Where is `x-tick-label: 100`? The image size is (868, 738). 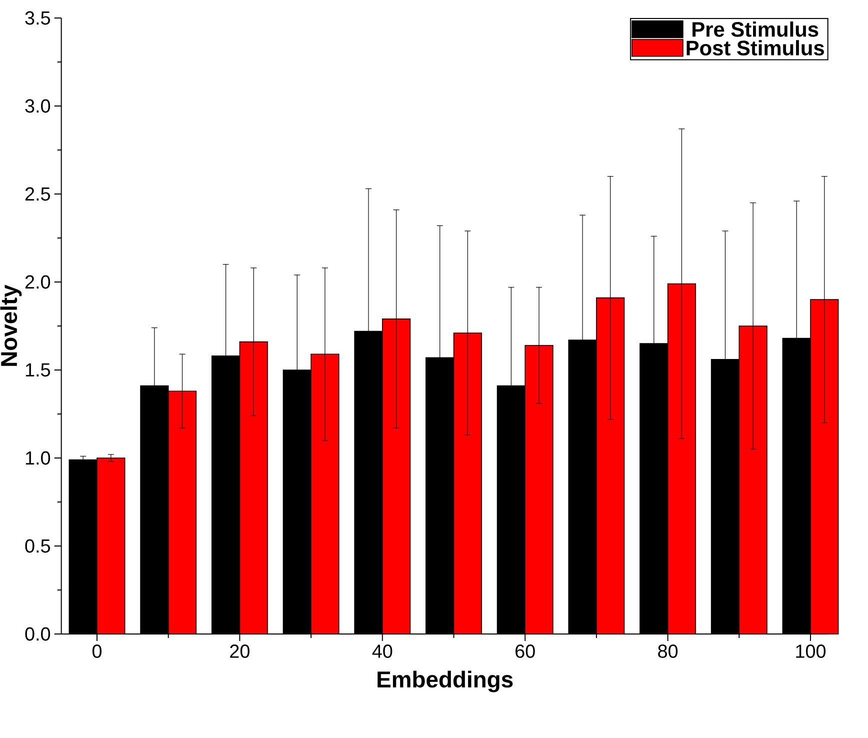 x-tick-label: 100 is located at coordinates (811, 651).